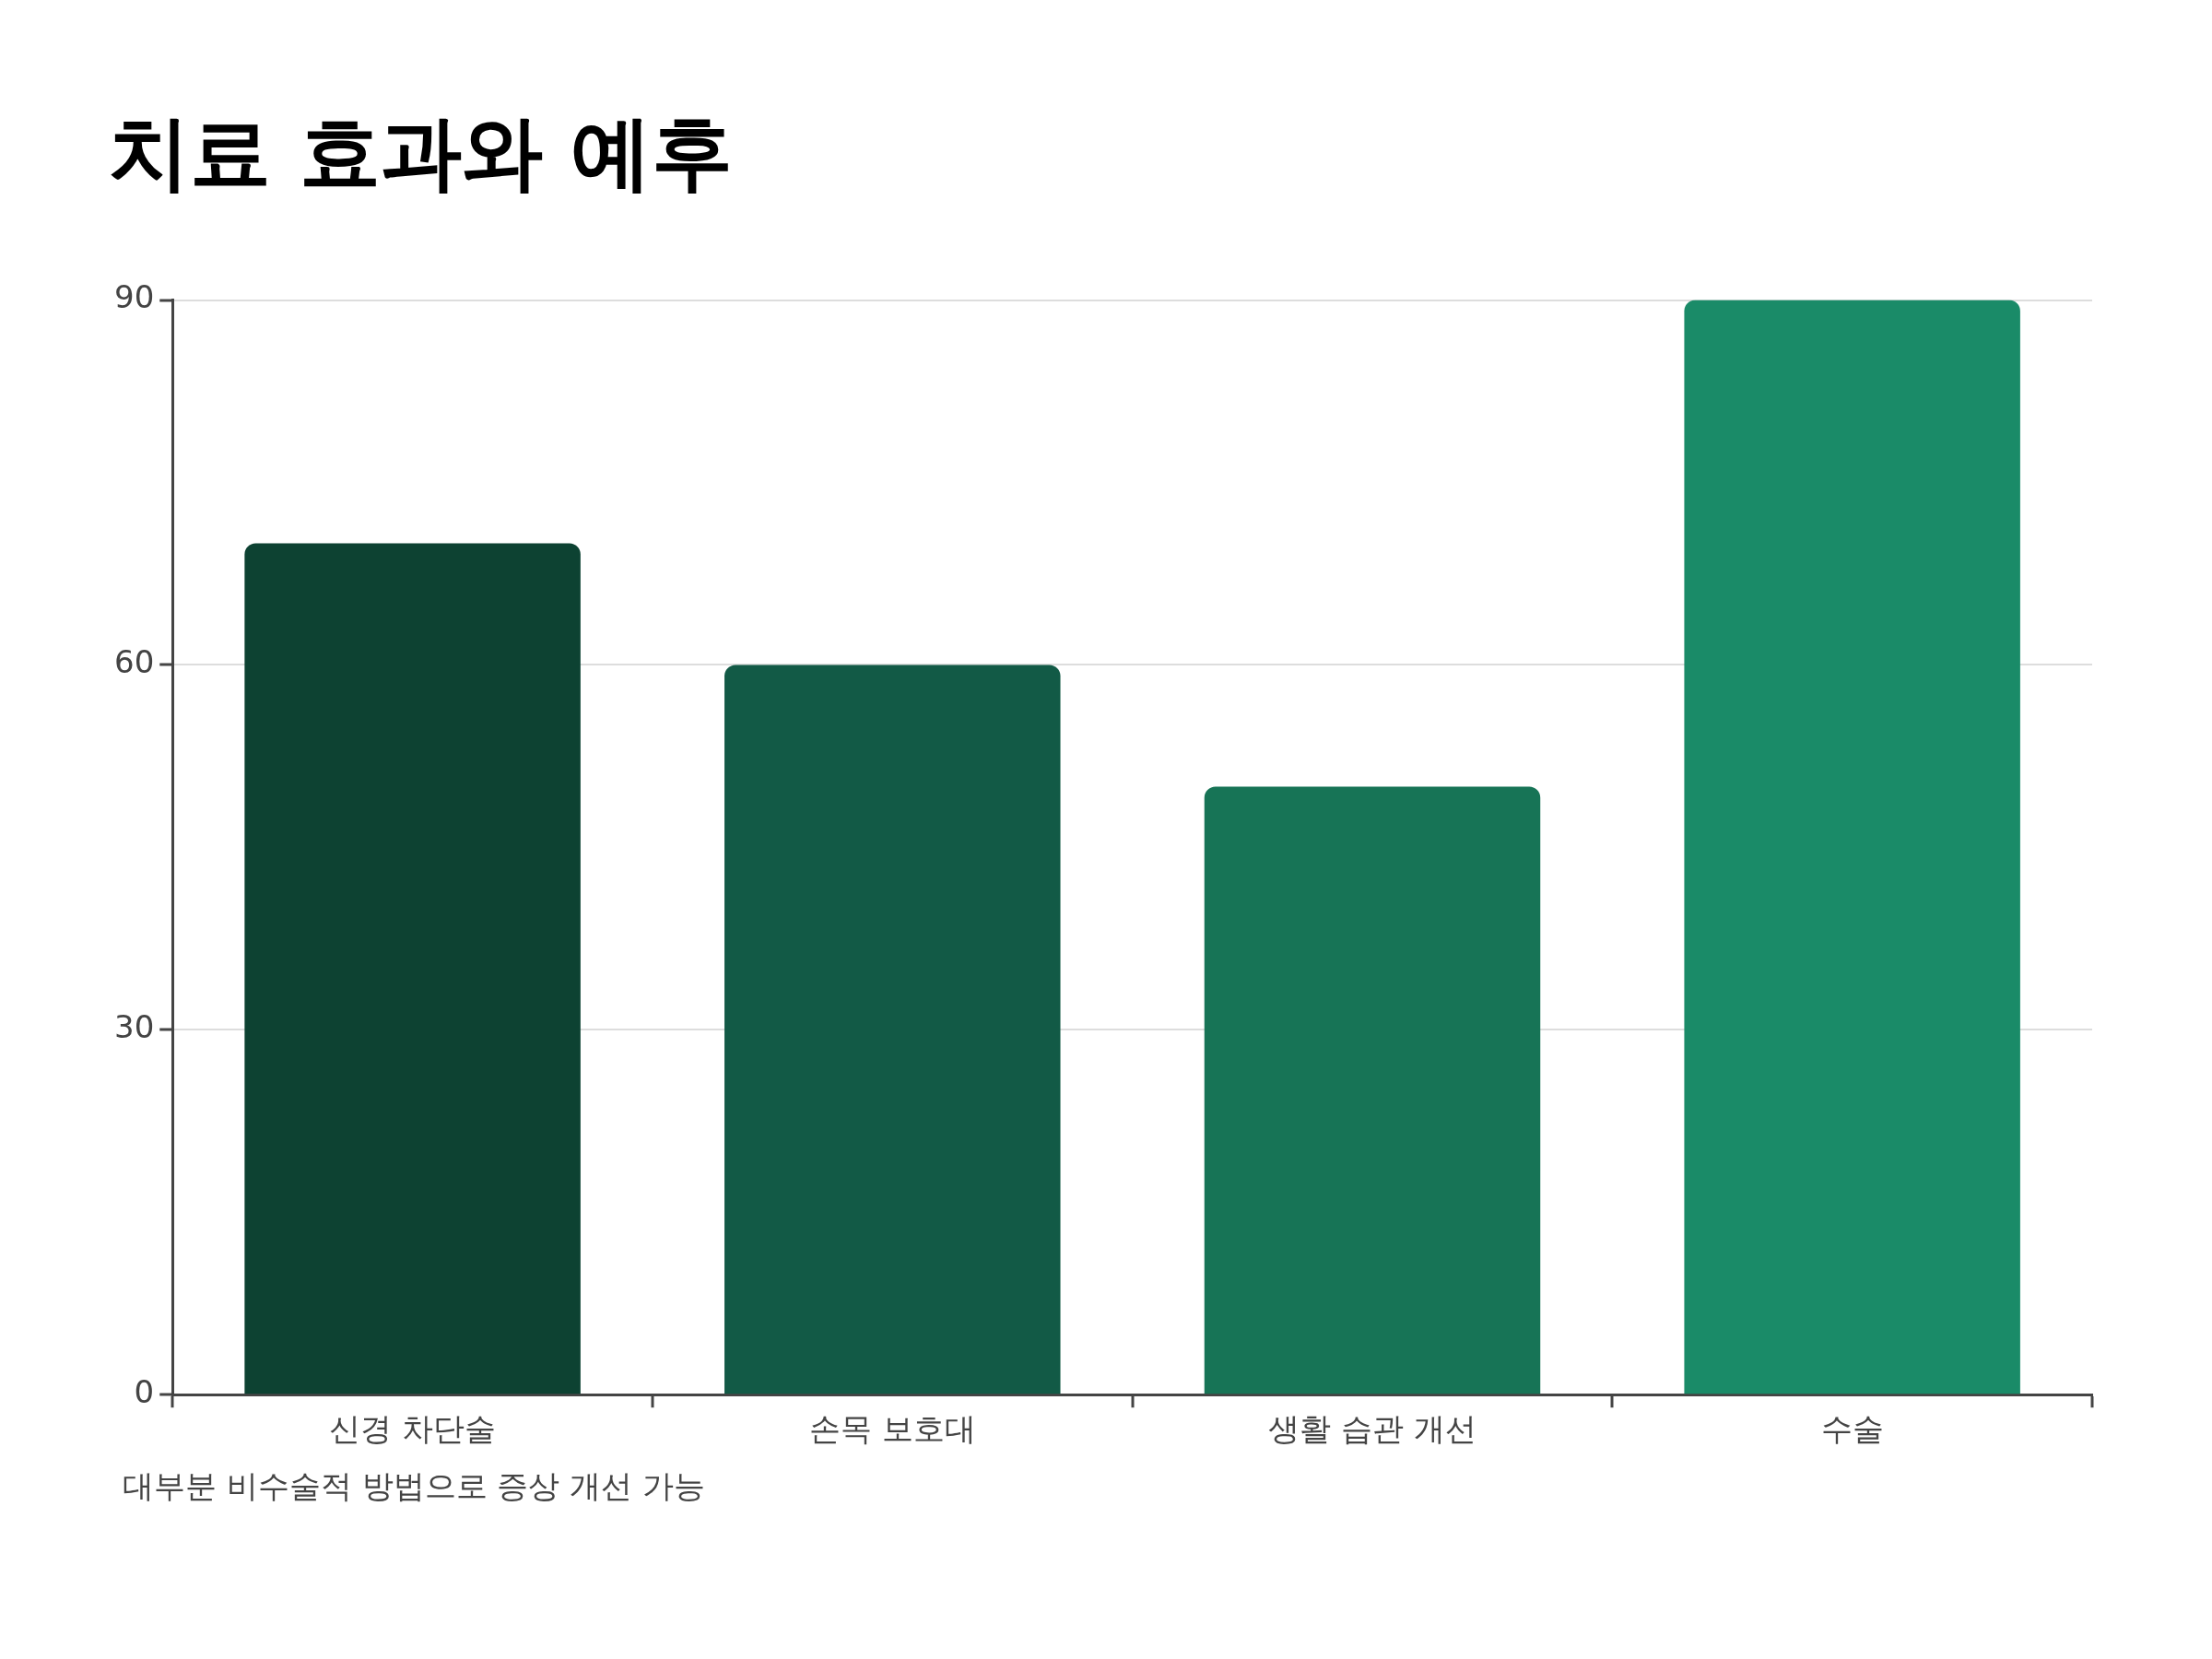 The image size is (2212, 1659). I want to click on y-tick-label: 90, so click(134, 297).